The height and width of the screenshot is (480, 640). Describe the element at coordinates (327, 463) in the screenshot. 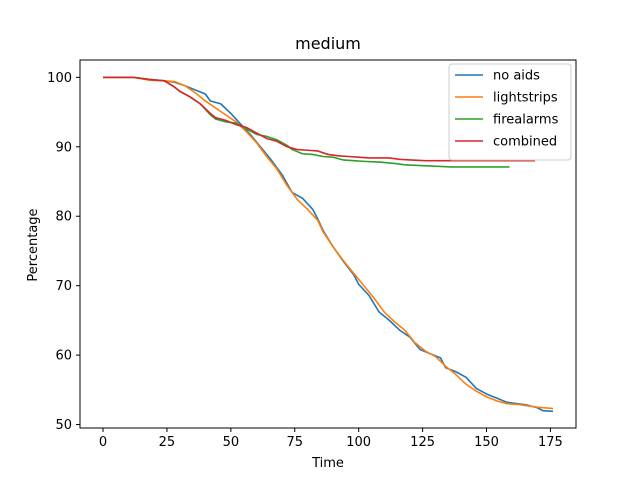

I see `x-axis-label: Time` at that location.